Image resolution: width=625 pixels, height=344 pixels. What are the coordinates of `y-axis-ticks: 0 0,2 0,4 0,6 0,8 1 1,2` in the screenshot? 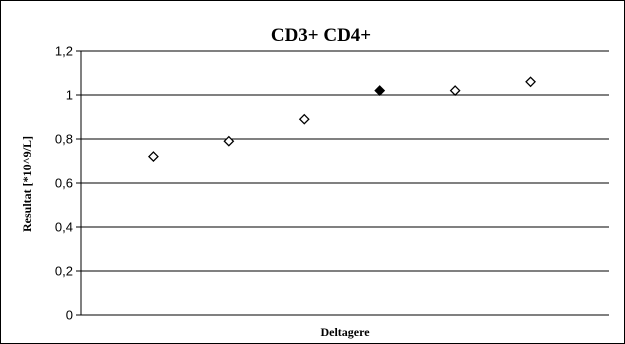 It's located at (68, 183).